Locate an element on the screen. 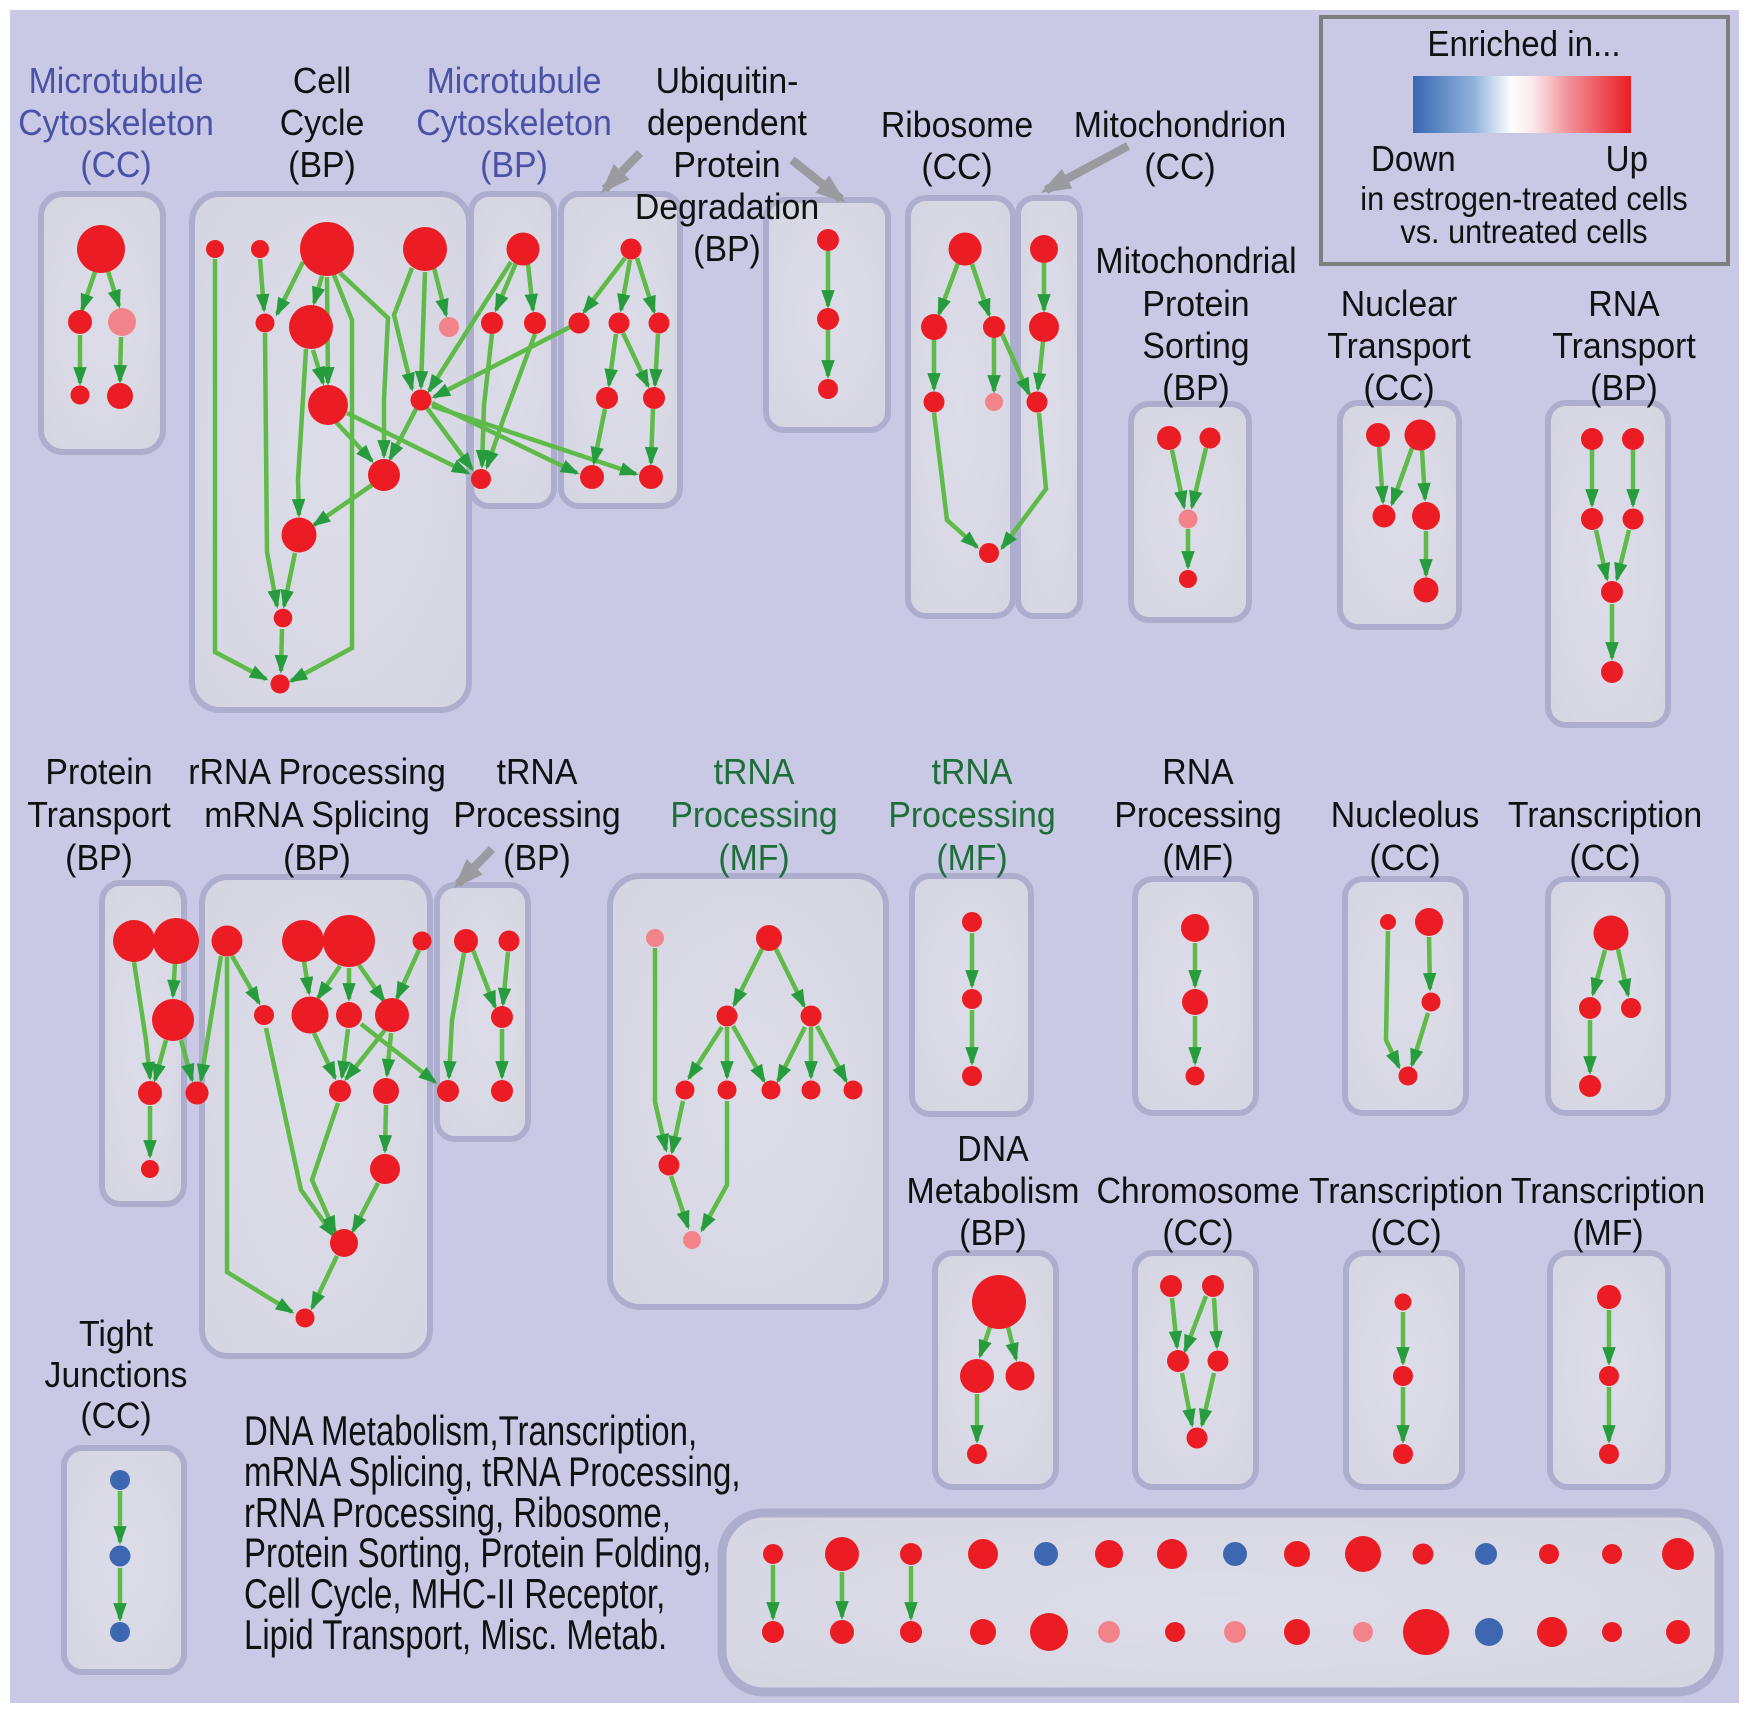 The height and width of the screenshot is (1715, 1750). svg-text: mRNA Splicing is located at coordinates (317, 815).